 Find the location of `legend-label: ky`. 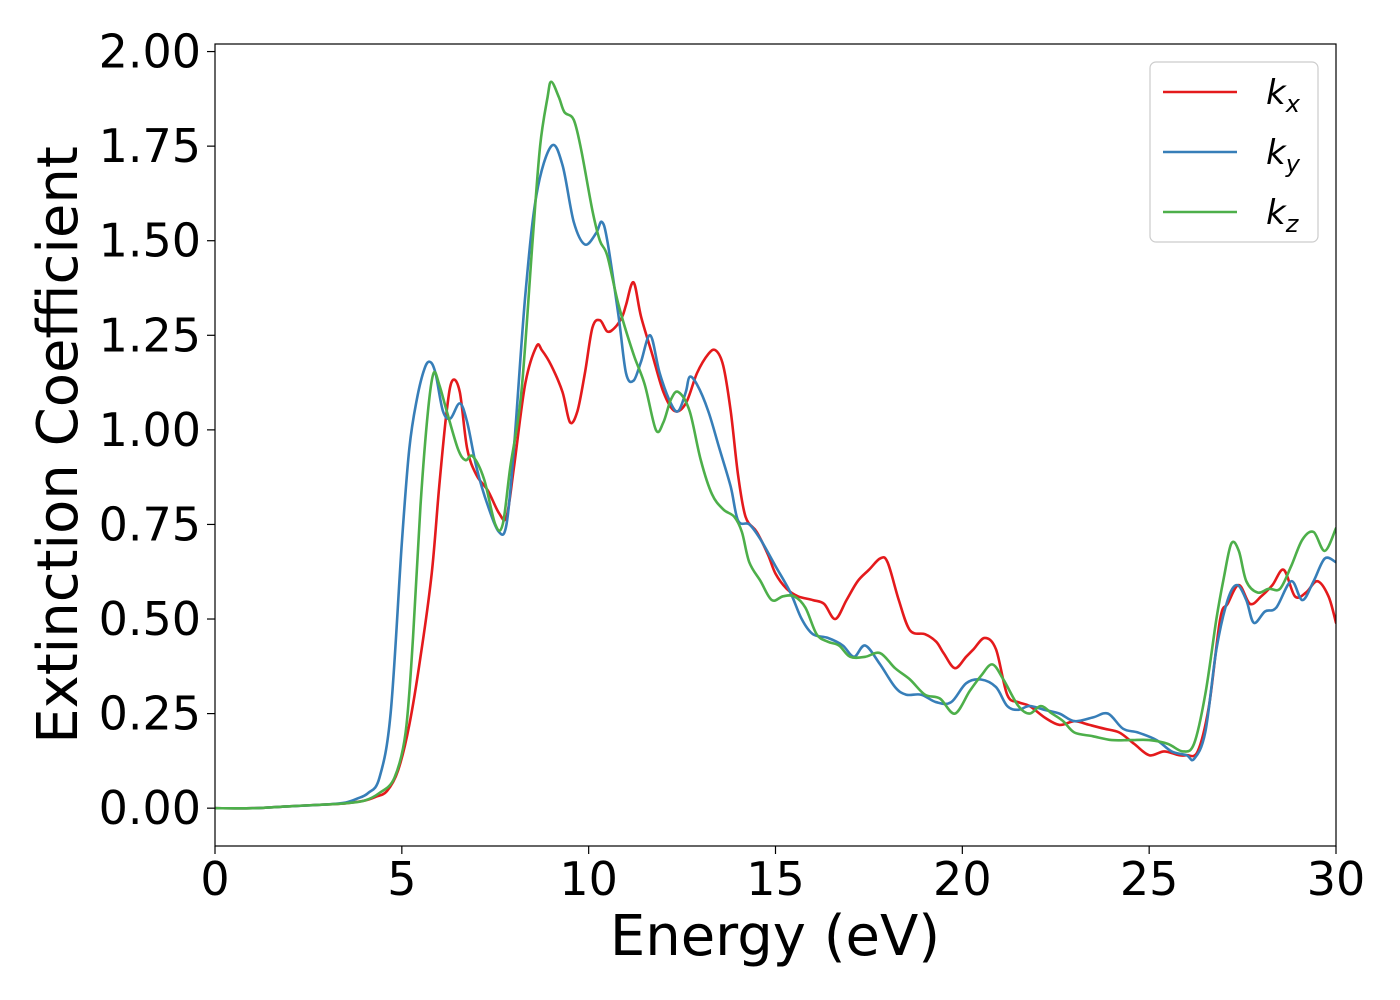

legend-label: ky is located at coordinates (1283, 155).